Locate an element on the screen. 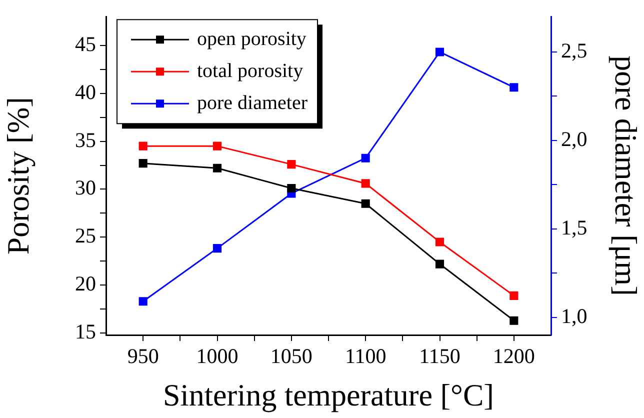 Image resolution: width=644 pixels, height=418 pixels. y2-tick-label: 2,0 is located at coordinates (574, 138).